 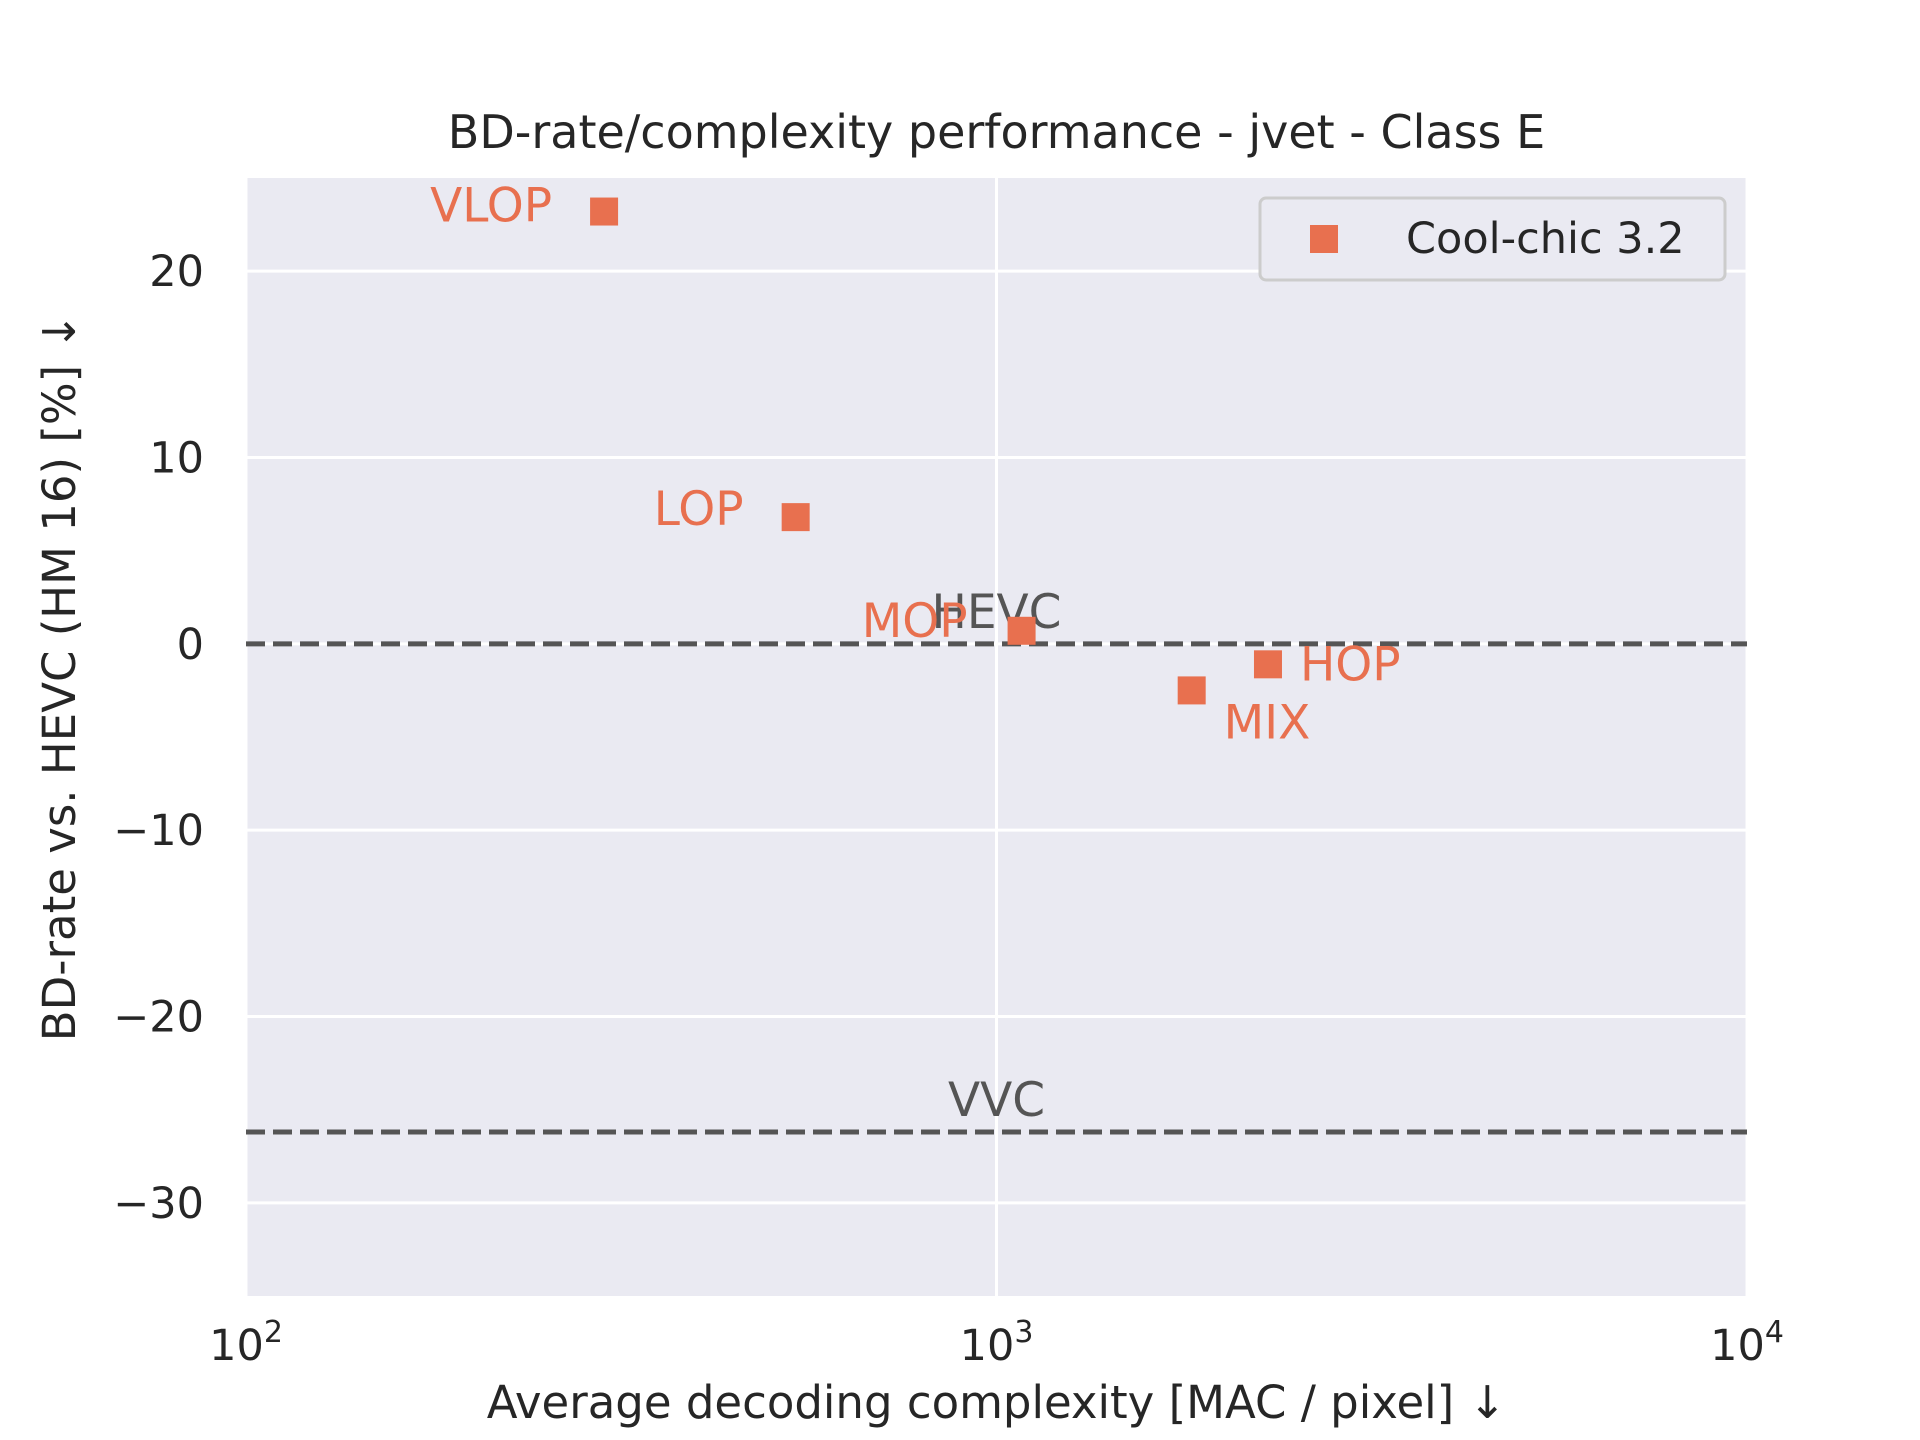 I want to click on x-tick-label: 10⁴, so click(x=1747, y=1343).